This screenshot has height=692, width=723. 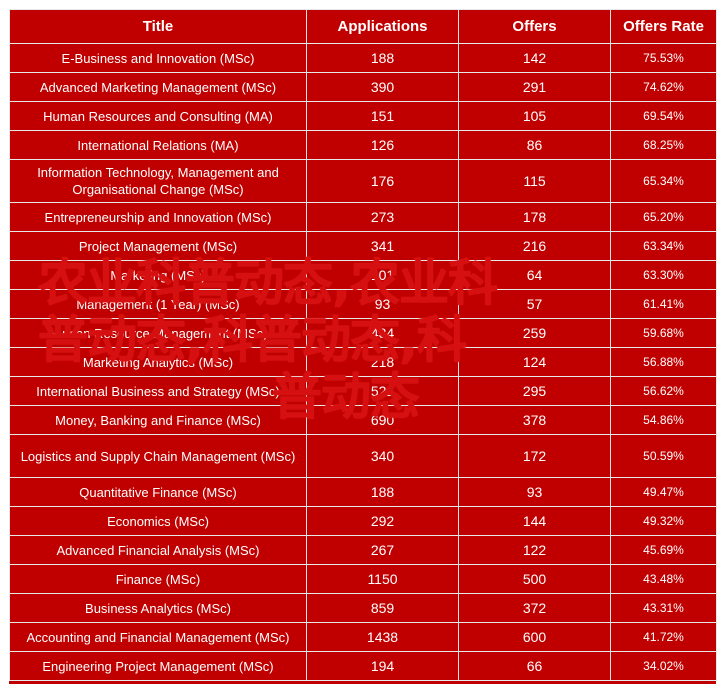 I want to click on cell-applications: 273, so click(x=382, y=217).